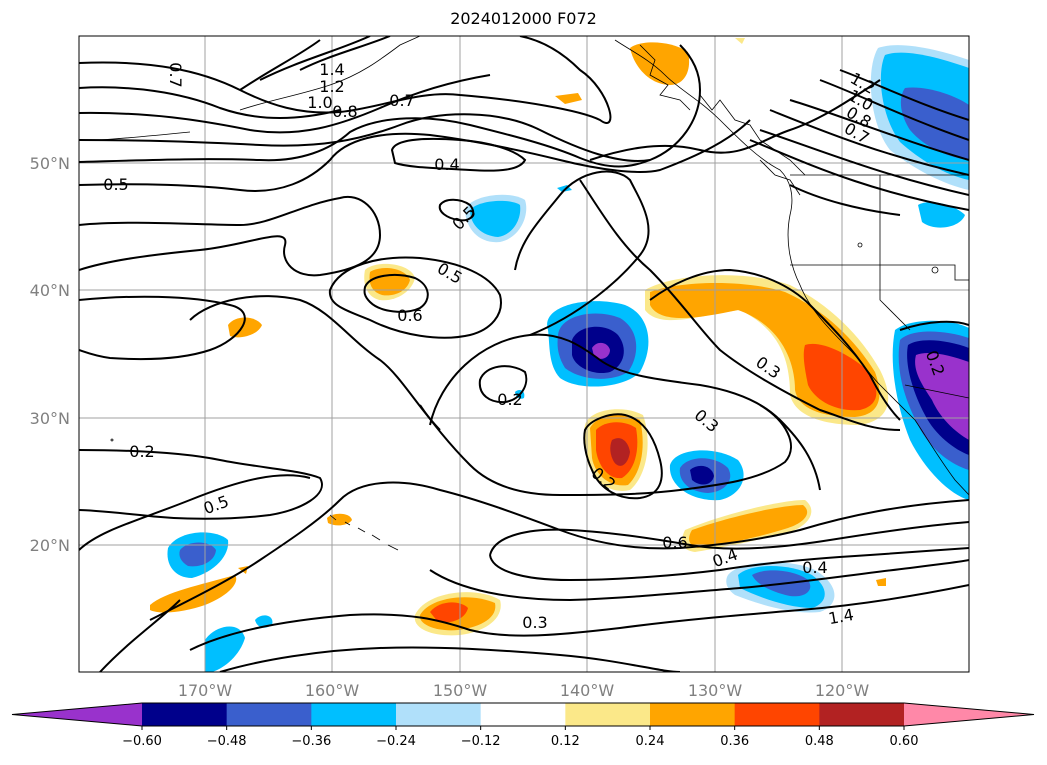  Describe the element at coordinates (481, 741) in the screenshot. I see `colorbar-tick-label: −0.12` at that location.